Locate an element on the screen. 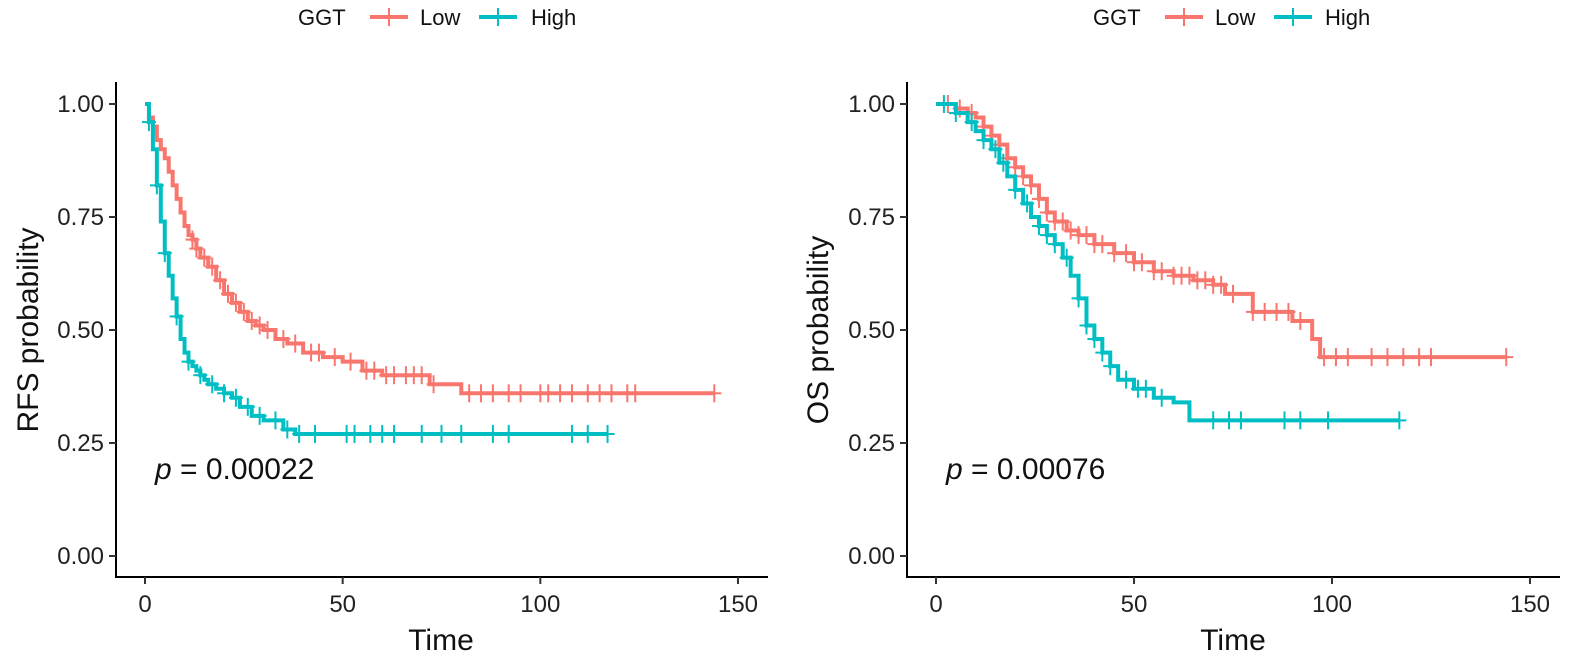 The image size is (1583, 664). os-x-axis-title: Time is located at coordinates (1233, 640).